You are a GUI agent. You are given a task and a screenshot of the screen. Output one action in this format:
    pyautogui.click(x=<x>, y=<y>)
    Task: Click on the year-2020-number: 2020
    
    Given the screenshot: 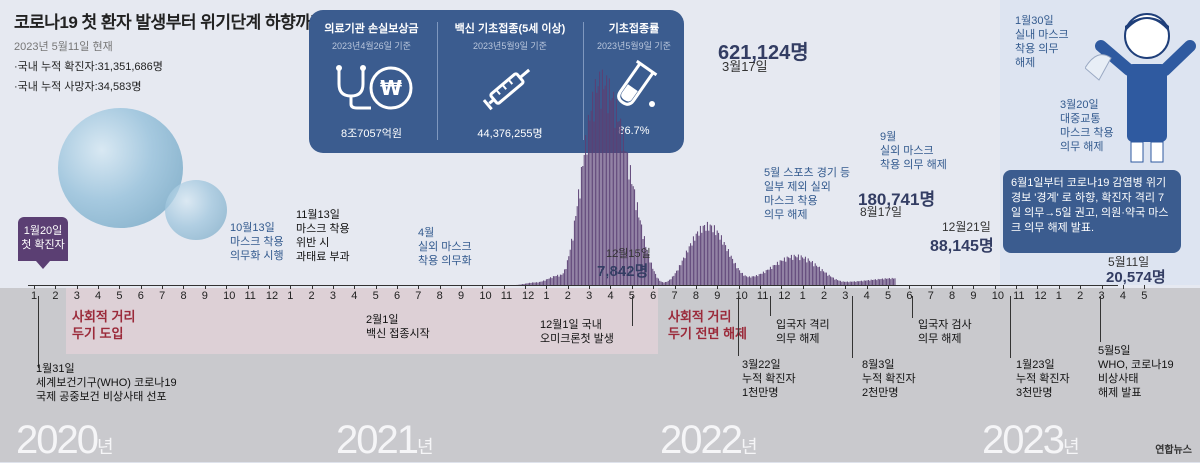 What is the action you would take?
    pyautogui.click(x=56, y=440)
    